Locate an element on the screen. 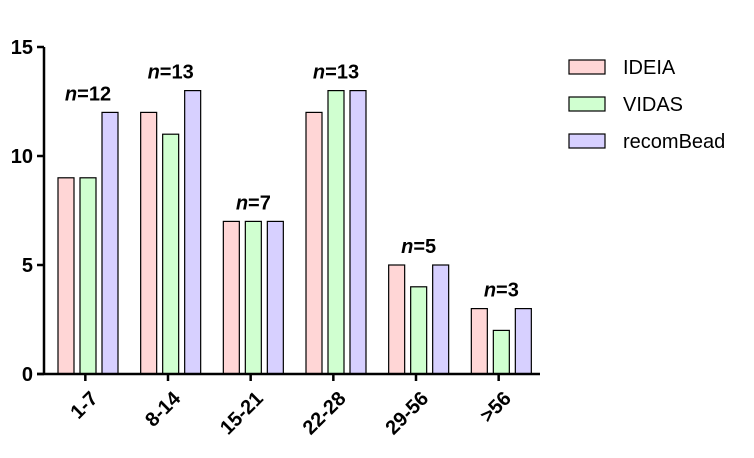 The image size is (754, 458). n-annotation-3: n=13 is located at coordinates (336, 73).